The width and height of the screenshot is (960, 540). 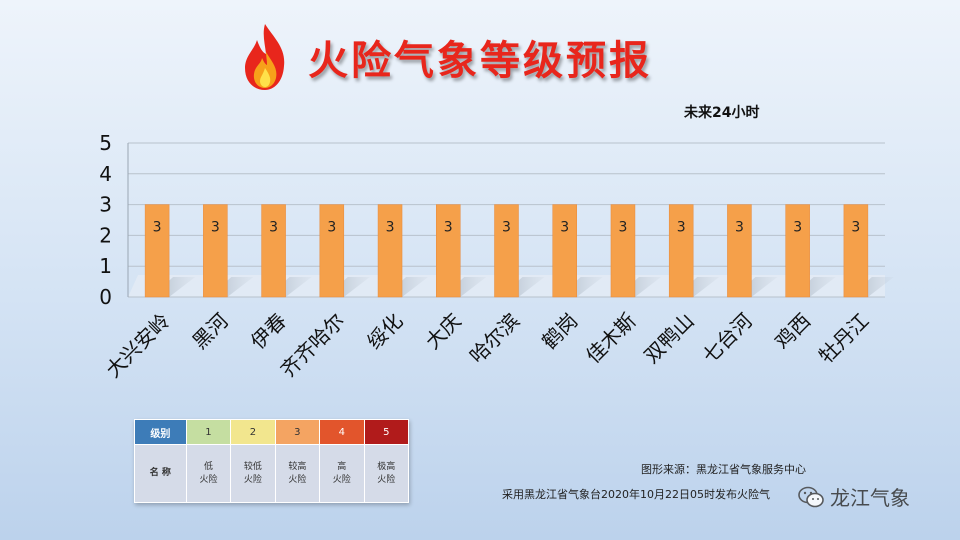 I want to click on legend-name-row: 名 称 低火险 较低 火险 较高 火险高火险 极高 火险, so click(x=271, y=473).